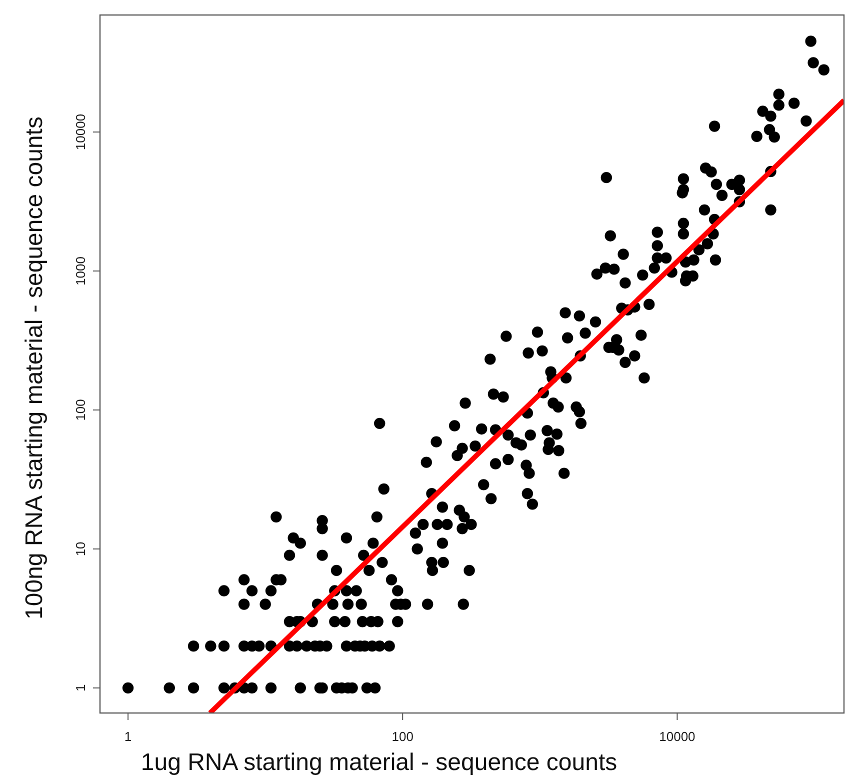 Image resolution: width=845 pixels, height=780 pixels. I want to click on x-tick-label: 10000, so click(677, 736).